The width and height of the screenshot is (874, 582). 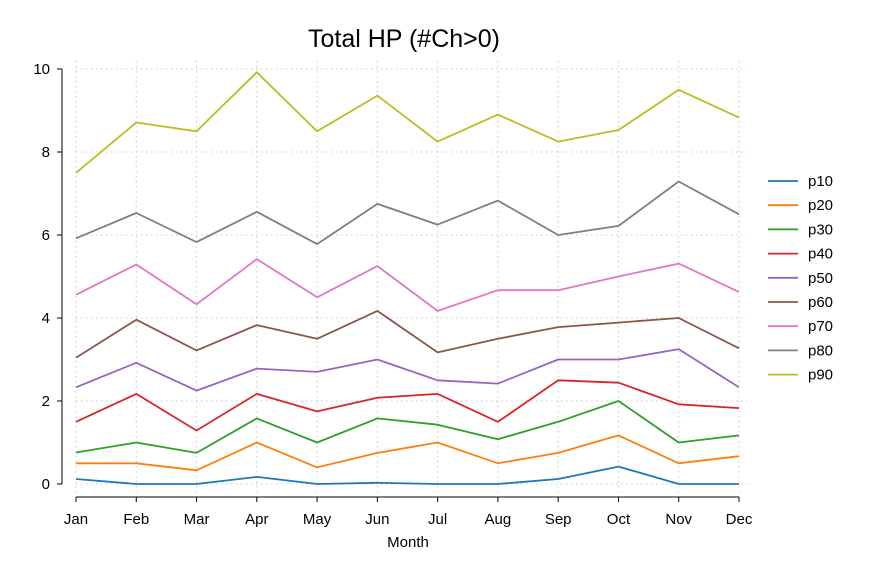 I want to click on x-tick-label: Jan, so click(x=76, y=519).